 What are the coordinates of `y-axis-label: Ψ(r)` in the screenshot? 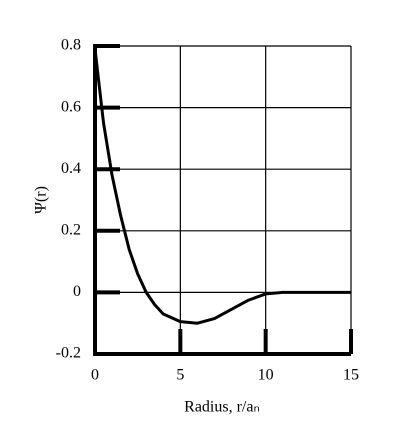 It's located at (41, 200).